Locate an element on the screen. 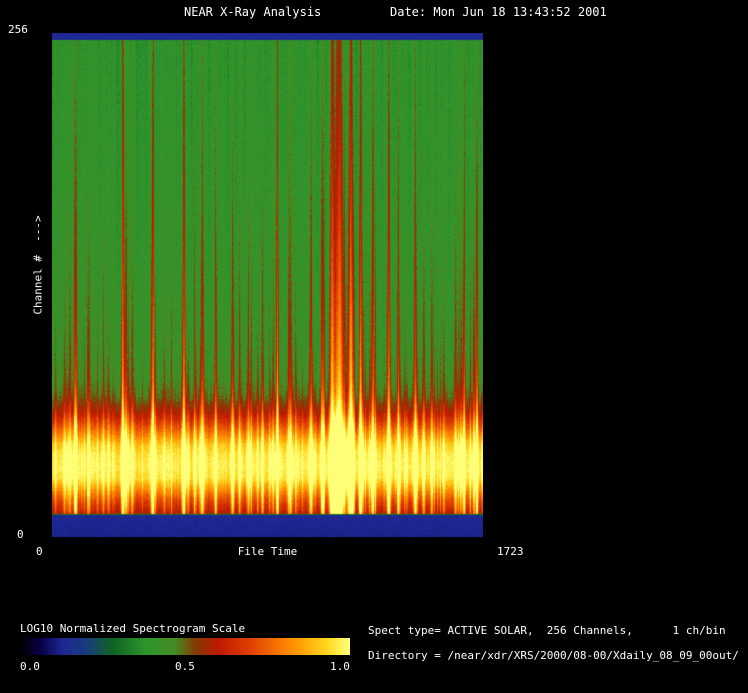 The image size is (748, 693). header-date: Date: Mon Jun 18 13:43:52 2001 is located at coordinates (498, 12).